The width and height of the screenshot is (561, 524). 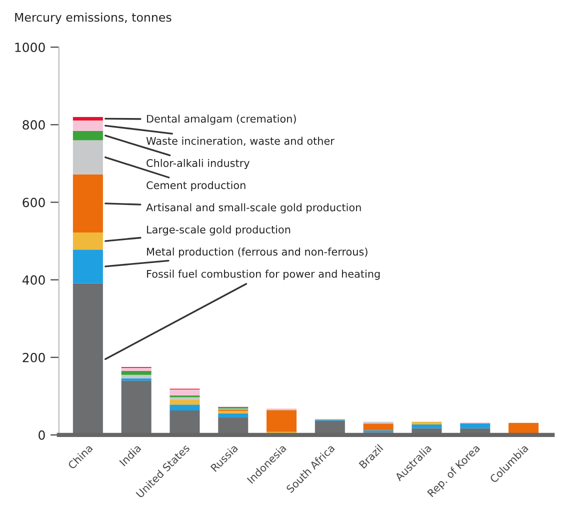 What do you see at coordinates (253, 208) in the screenshot?
I see `text: Artisanal and small-scale gold production` at bounding box center [253, 208].